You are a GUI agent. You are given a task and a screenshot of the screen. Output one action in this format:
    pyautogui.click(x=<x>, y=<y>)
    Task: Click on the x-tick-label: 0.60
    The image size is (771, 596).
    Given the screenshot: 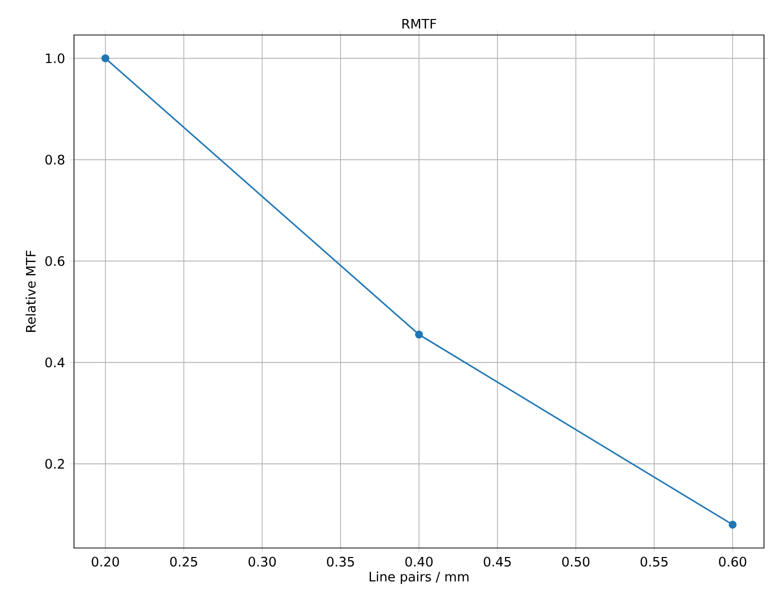 What is the action you would take?
    pyautogui.click(x=732, y=561)
    